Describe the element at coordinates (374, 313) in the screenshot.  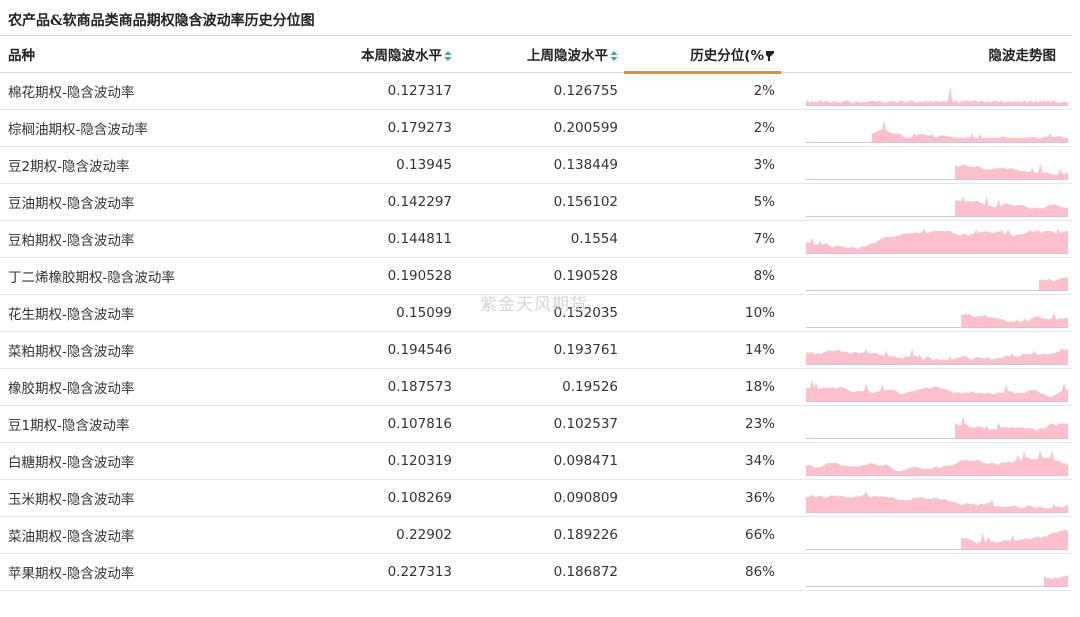
I see `current-iv: 0.15099` at that location.